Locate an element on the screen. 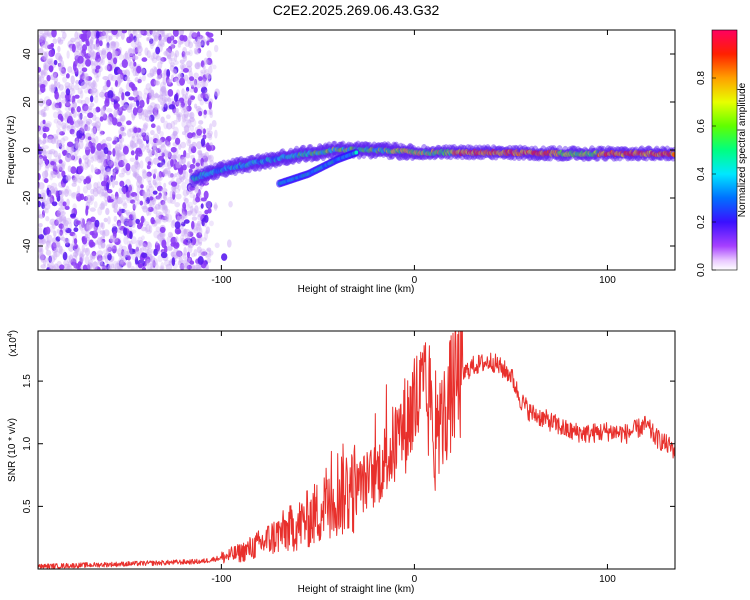  snr-y-scale: (x104) is located at coordinates (13, 343).